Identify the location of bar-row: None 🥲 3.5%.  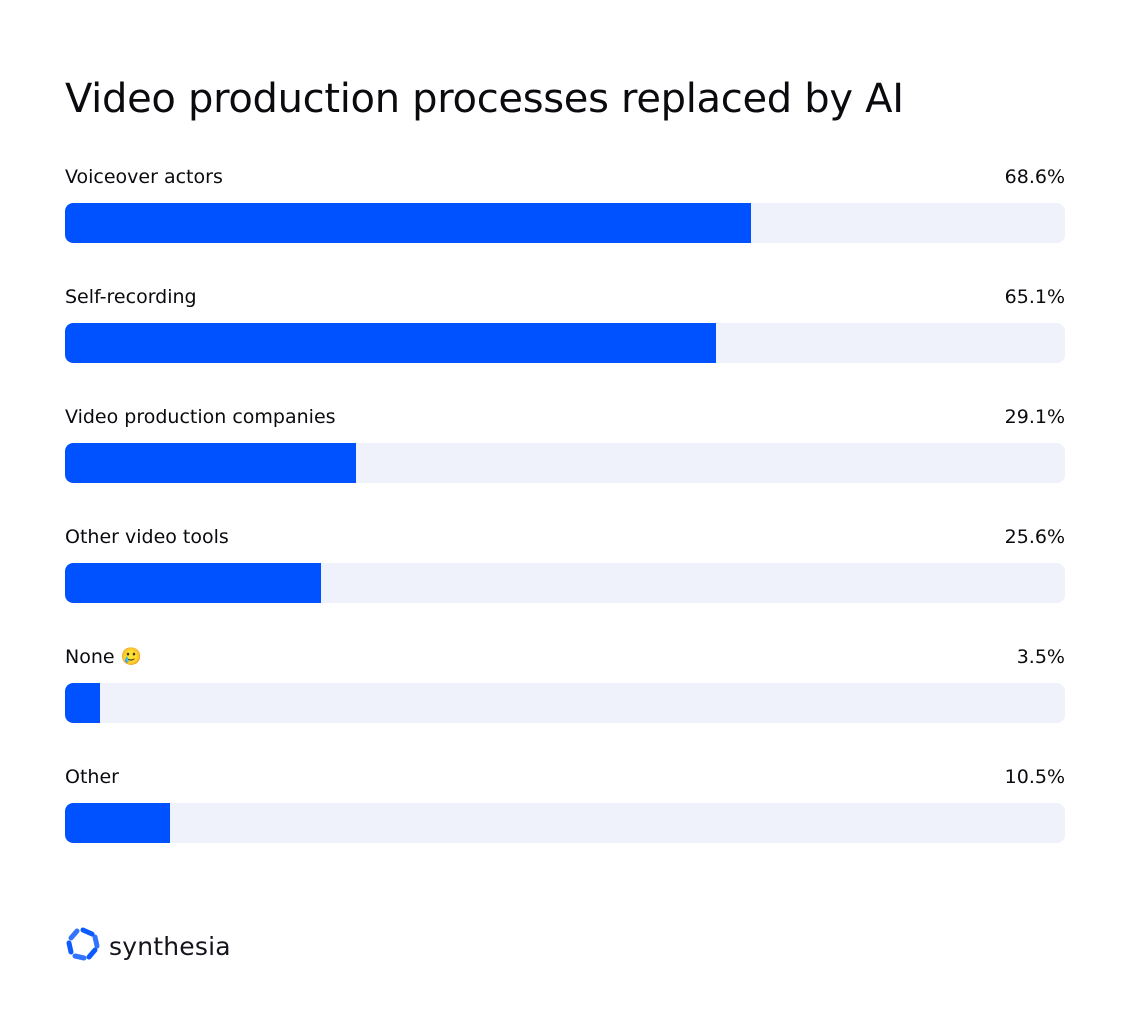
(565, 704).